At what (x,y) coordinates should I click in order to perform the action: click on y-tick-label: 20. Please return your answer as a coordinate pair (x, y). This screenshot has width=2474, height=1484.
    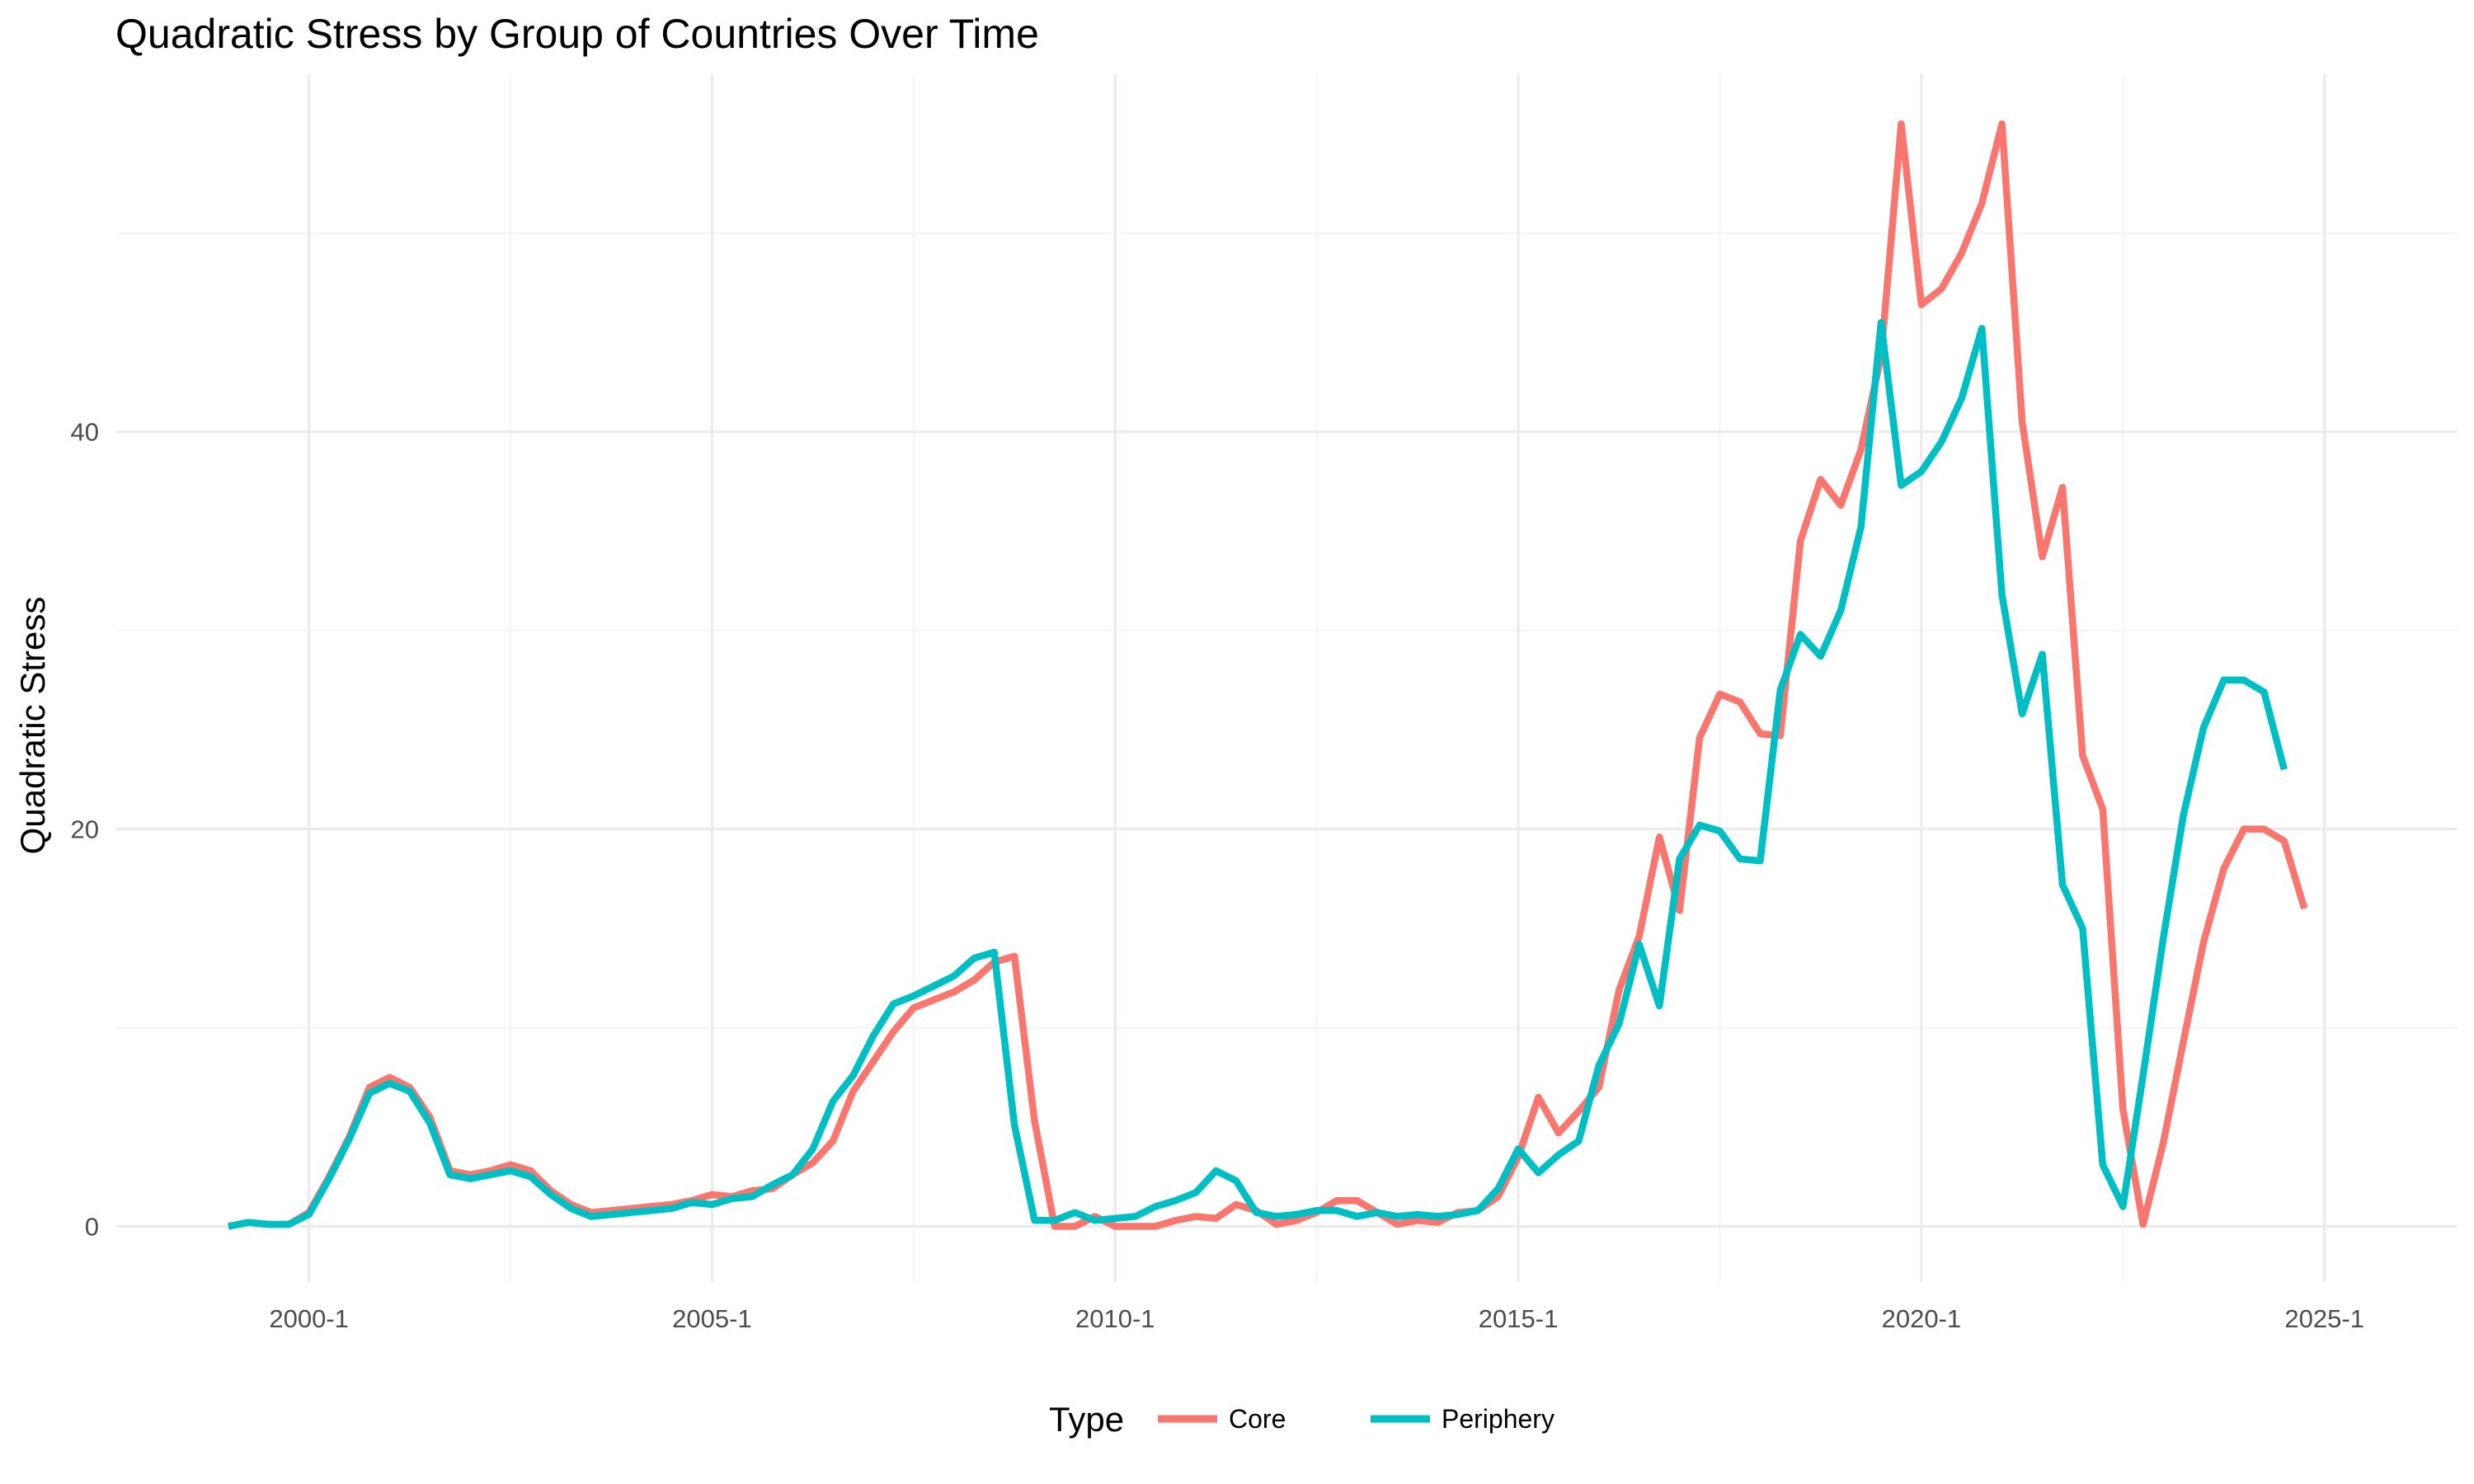
    Looking at the image, I should click on (85, 829).